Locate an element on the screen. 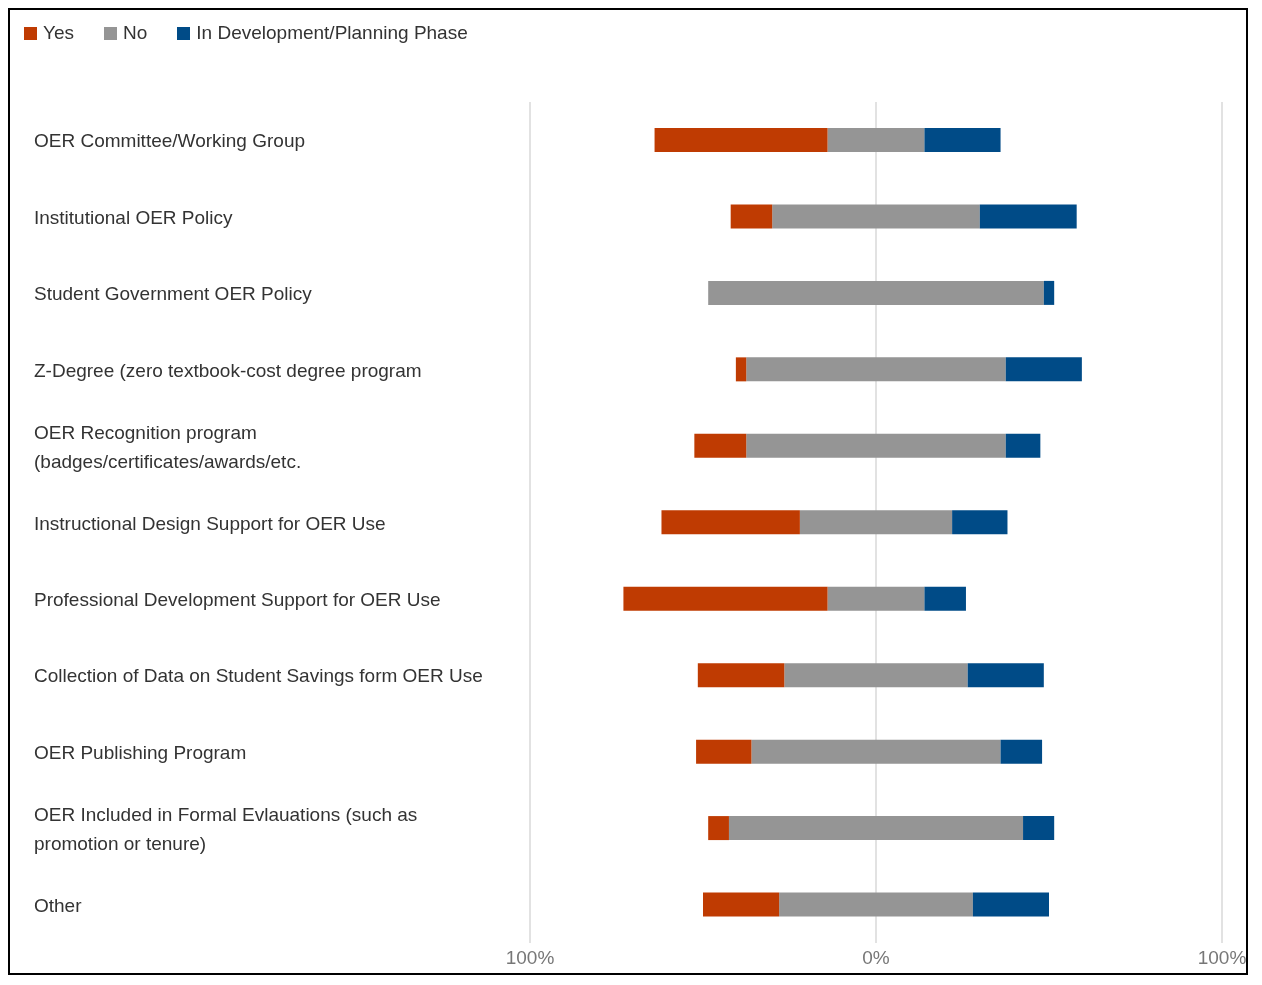 This screenshot has width=1262, height=985. legend-label: No is located at coordinates (135, 33).